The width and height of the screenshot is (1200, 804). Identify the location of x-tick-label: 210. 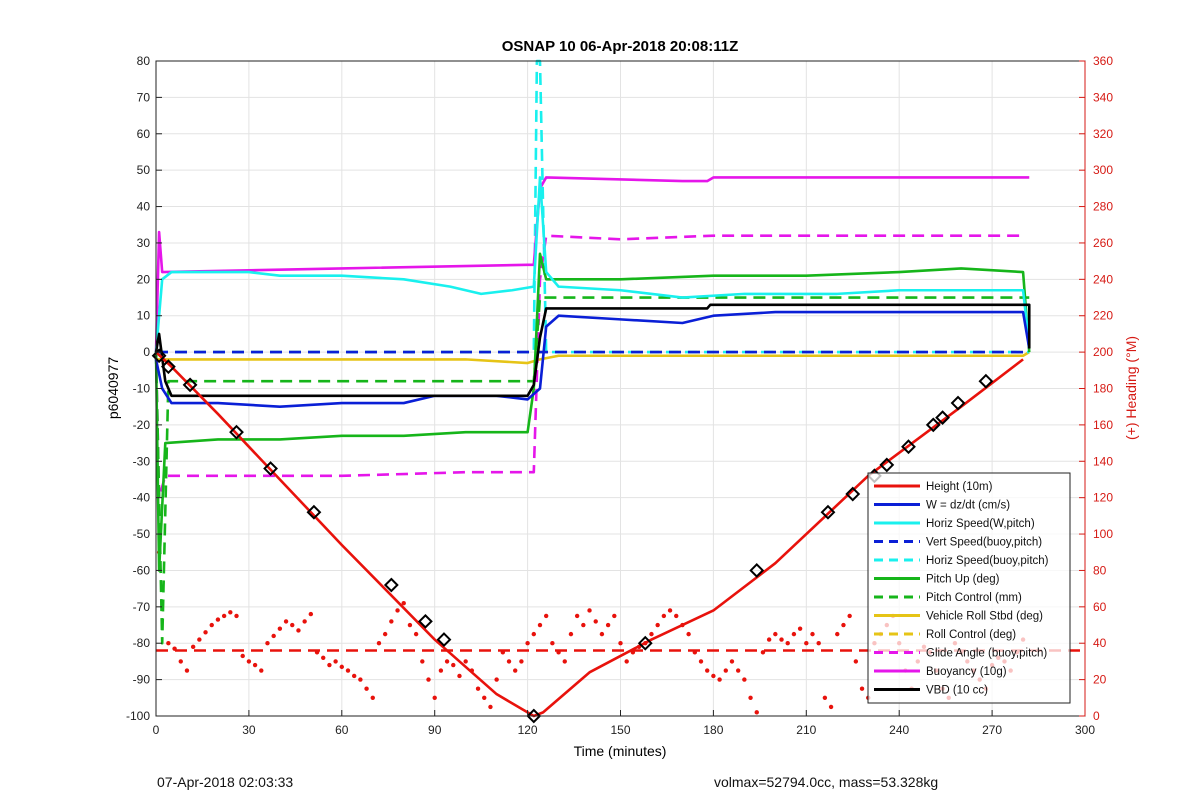
(806, 730).